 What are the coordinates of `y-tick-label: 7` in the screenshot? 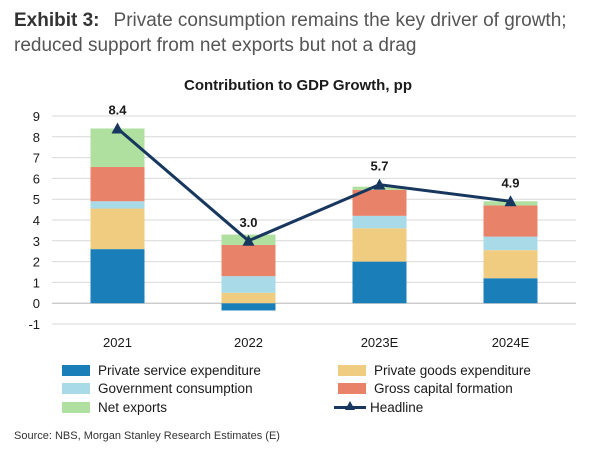 It's located at (36, 158).